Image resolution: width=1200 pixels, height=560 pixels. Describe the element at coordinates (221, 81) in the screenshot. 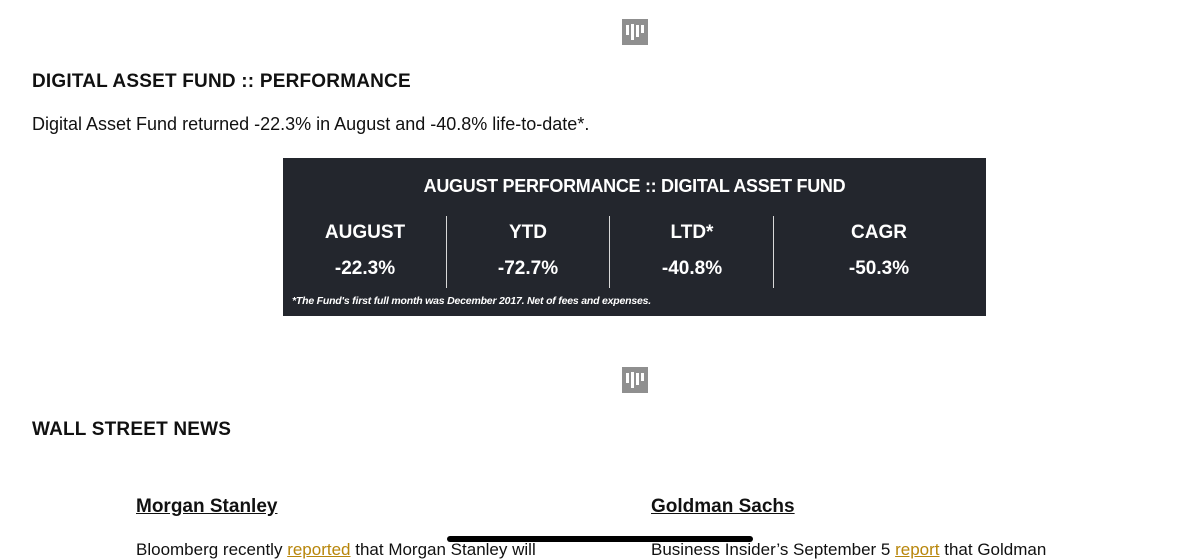

I see `performance-section-title: DIGITAL ASSET FUND :: PERFORMANCE` at that location.